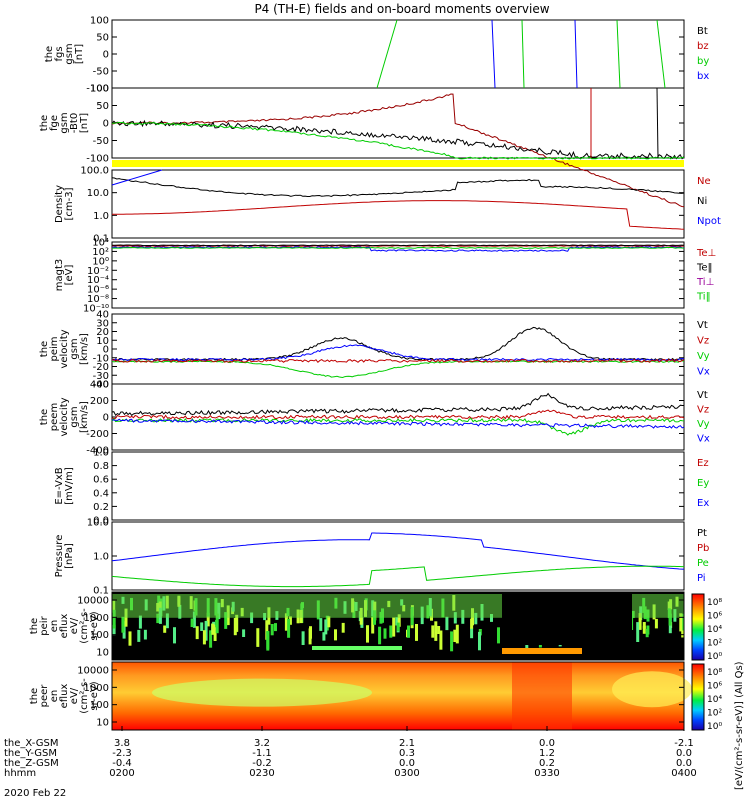  What do you see at coordinates (702, 31) in the screenshot?
I see `legend-entry: Bt` at bounding box center [702, 31].